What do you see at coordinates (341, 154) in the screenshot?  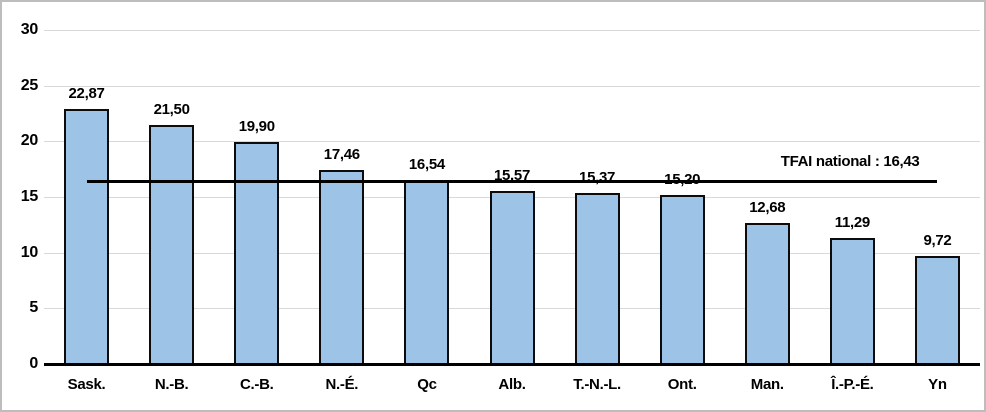 I see `bar-value-label: 17,46` at bounding box center [341, 154].